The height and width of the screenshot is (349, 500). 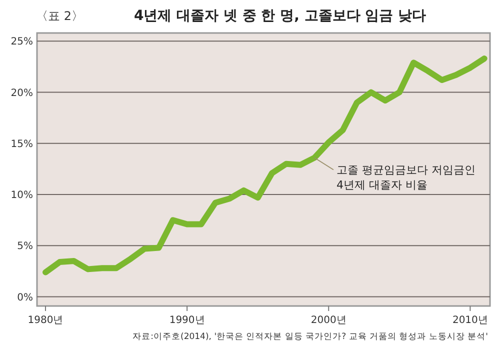 I want to click on y-tick-label: 20%, so click(x=21, y=93).